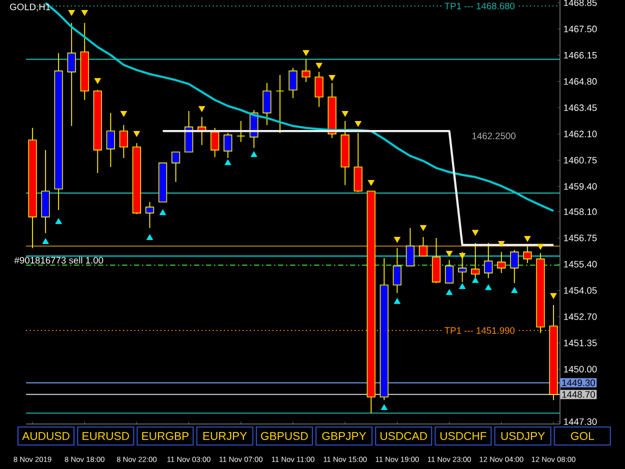 The width and height of the screenshot is (625, 469). What do you see at coordinates (30, 8) in the screenshot?
I see `chart-title: GOLD,H1` at bounding box center [30, 8].